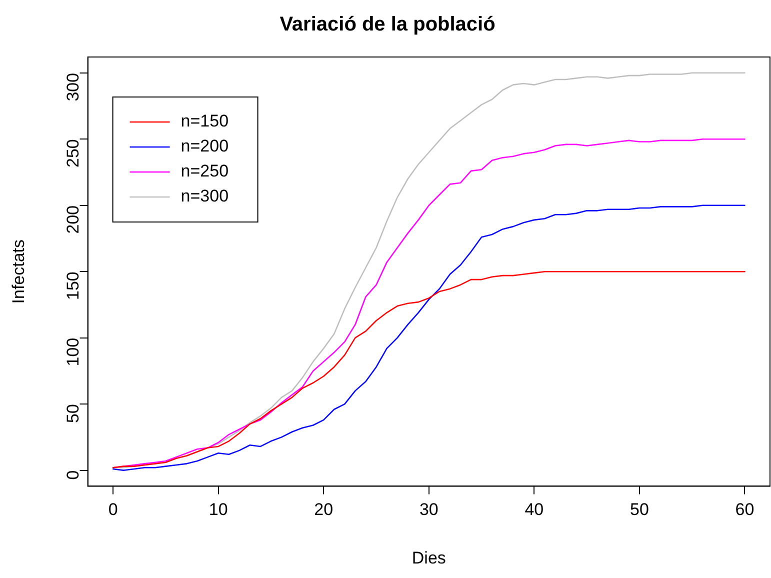 This screenshot has height=578, width=771. Describe the element at coordinates (72, 475) in the screenshot. I see `y-tick-label: 0` at that location.